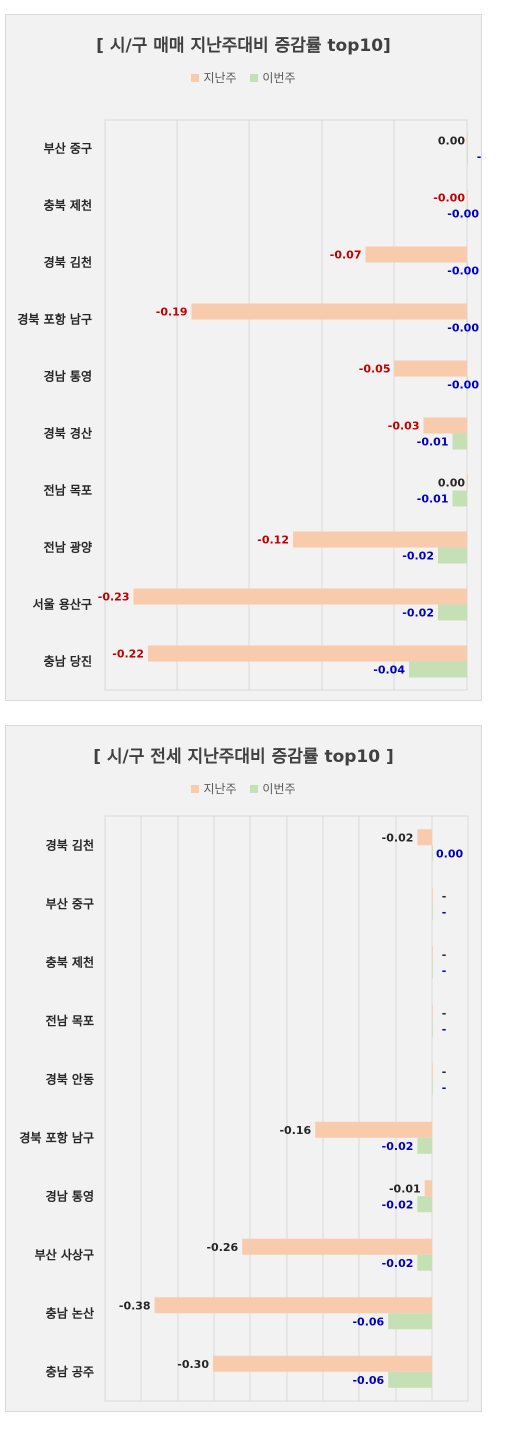  I want to click on data-label-prev: -0.12, so click(273, 540).